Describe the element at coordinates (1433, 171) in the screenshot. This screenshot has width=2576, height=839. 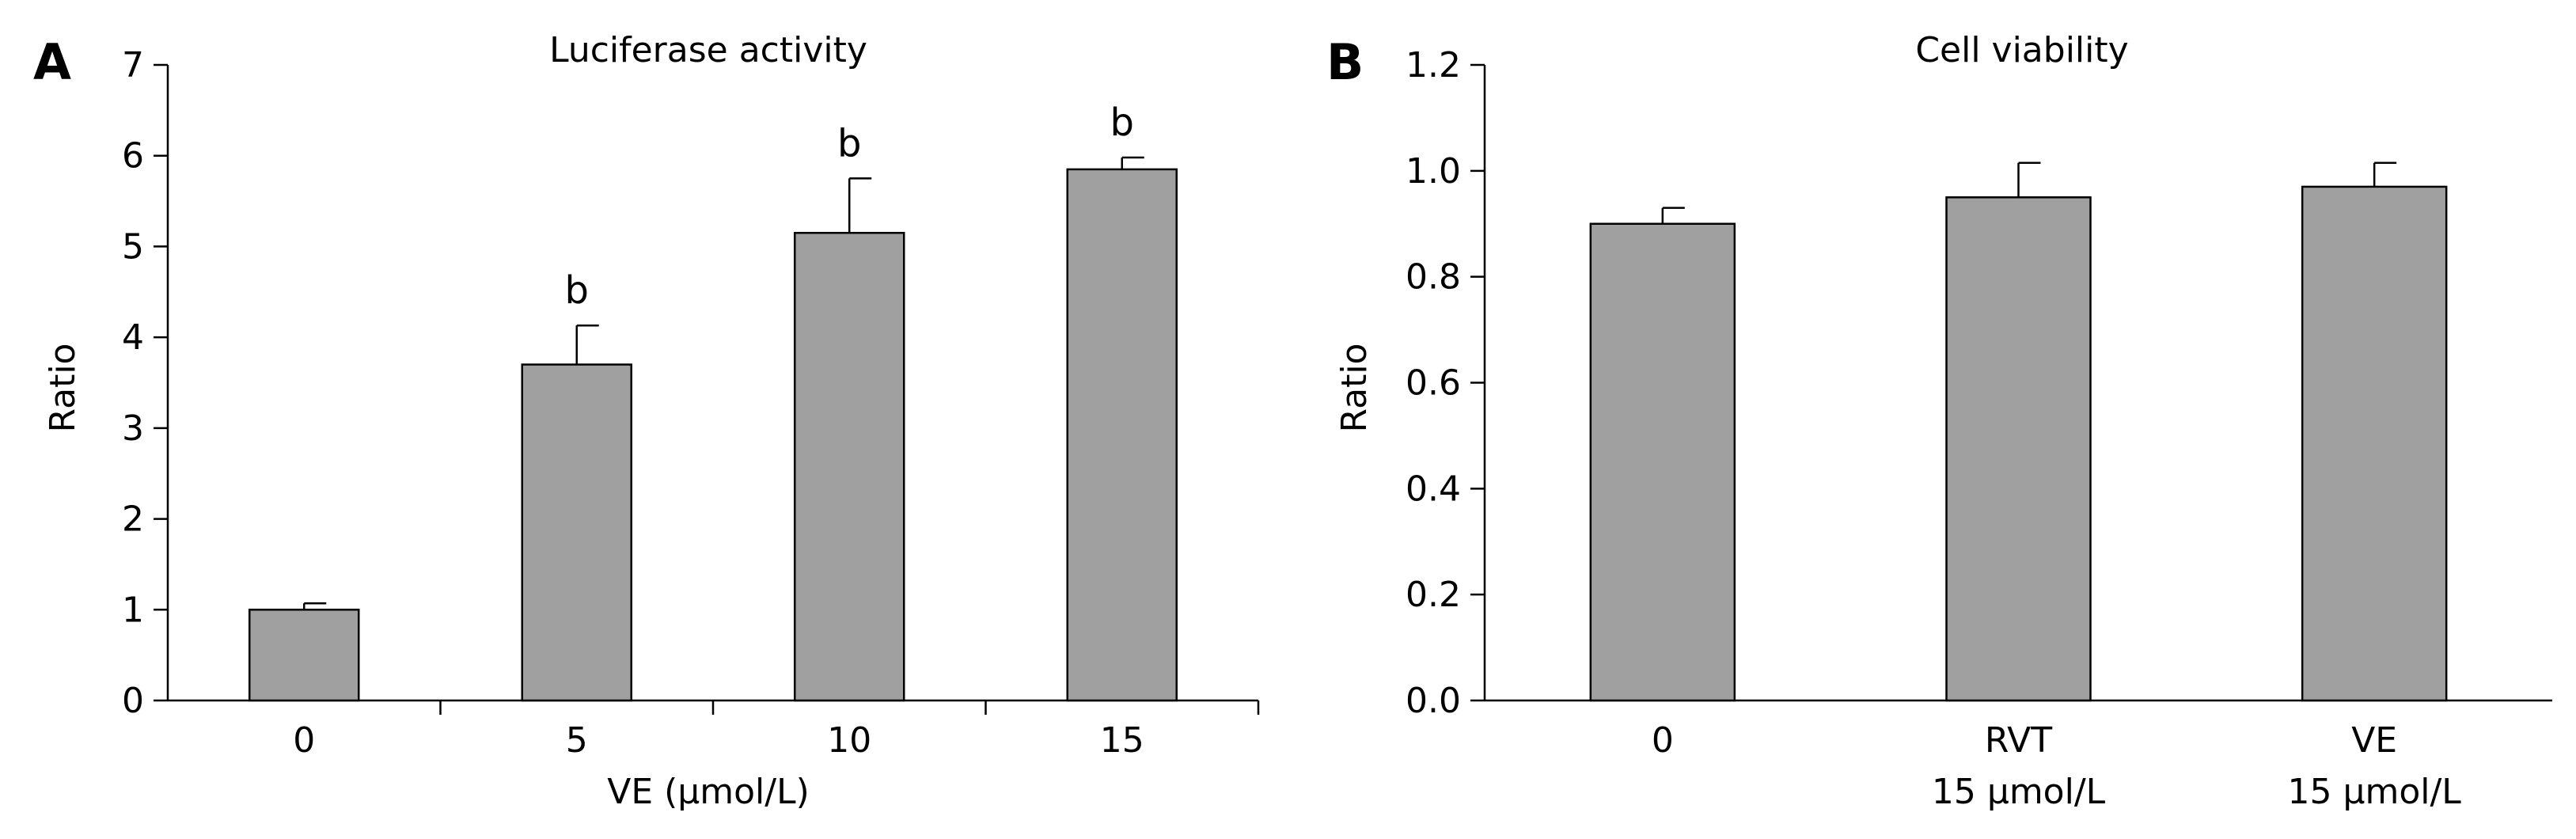
I see `y-tick-label: 1.0` at that location.